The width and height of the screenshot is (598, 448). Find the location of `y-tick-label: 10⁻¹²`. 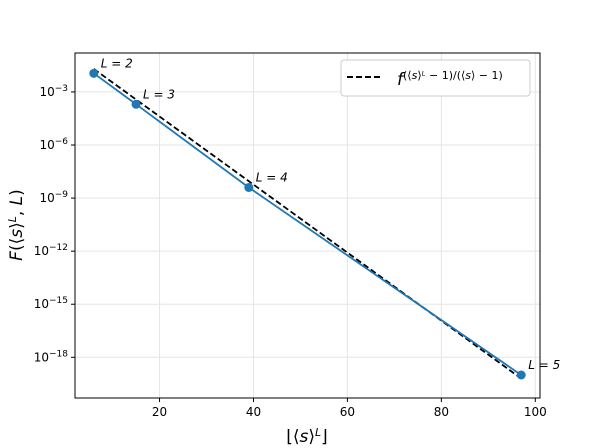

y-tick-label: 10⁻¹² is located at coordinates (51, 250).